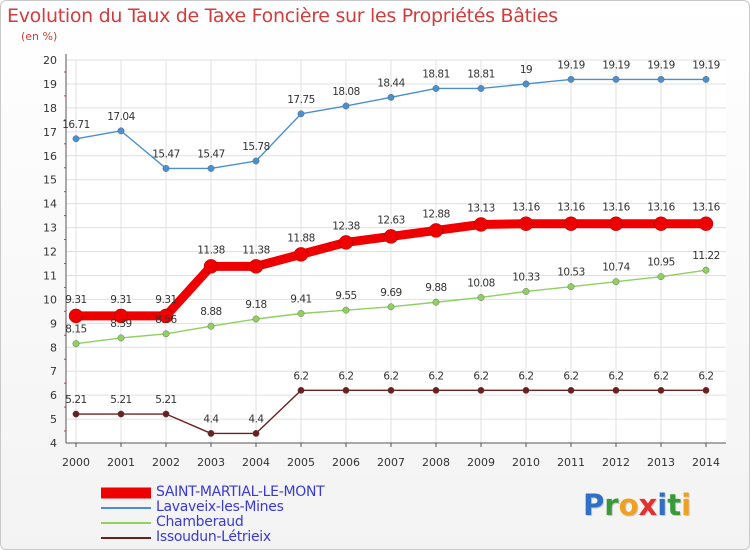 This screenshot has width=750, height=550. What do you see at coordinates (200, 522) in the screenshot?
I see `legend-label: Chamberaud` at bounding box center [200, 522].